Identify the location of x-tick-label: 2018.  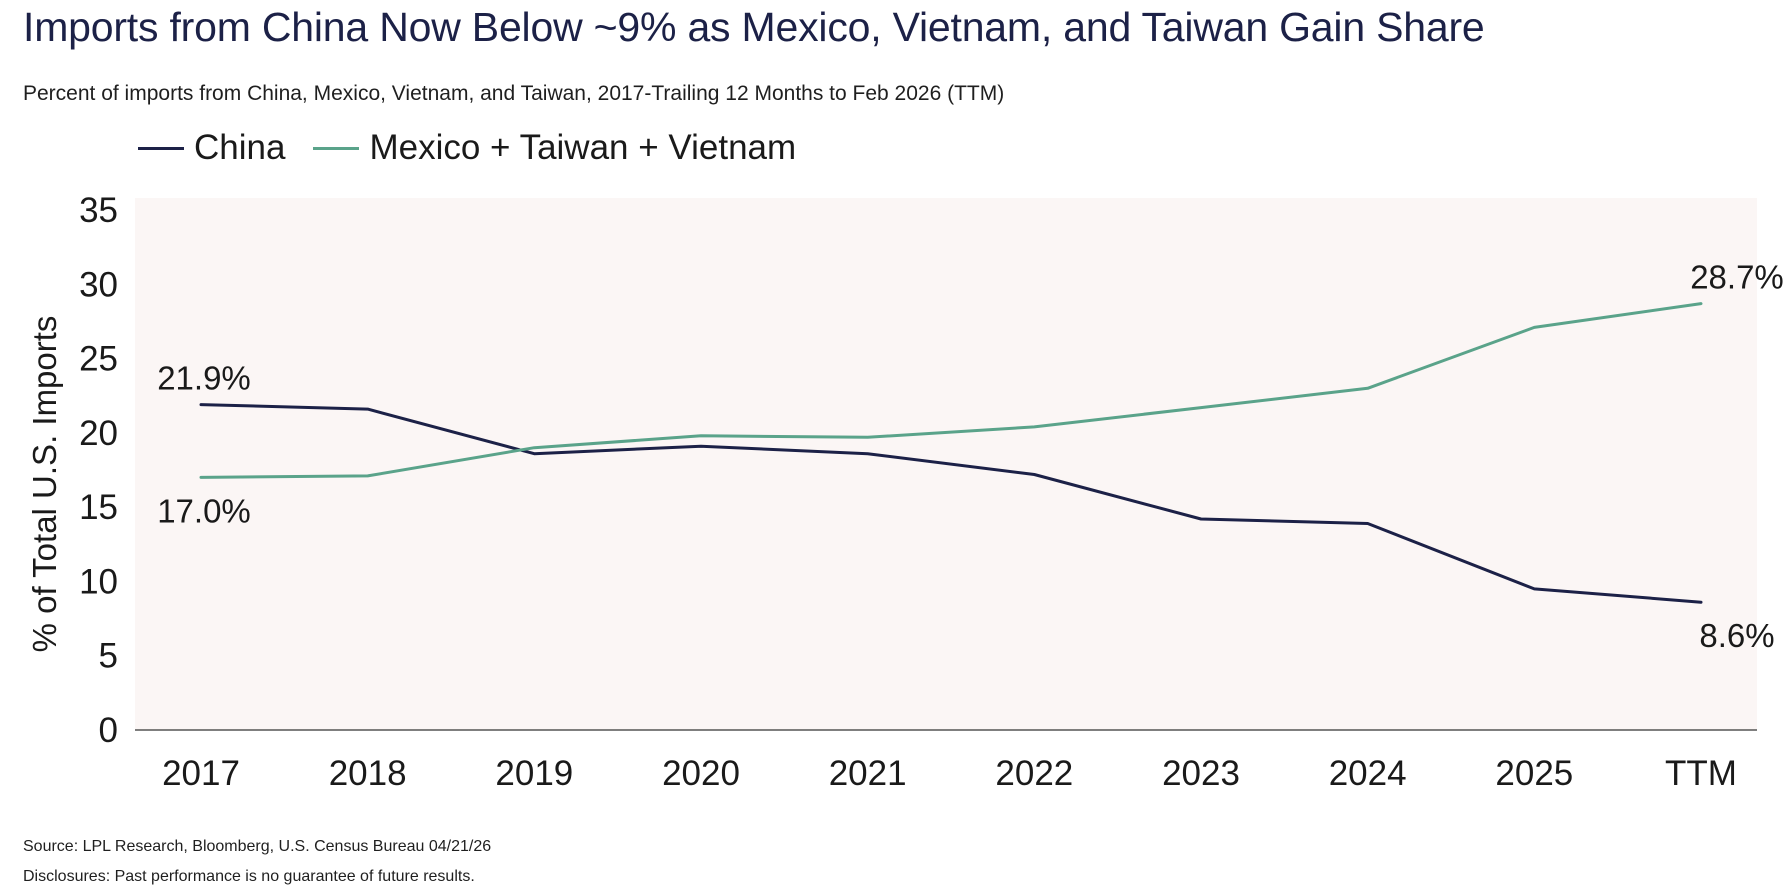
(368, 773).